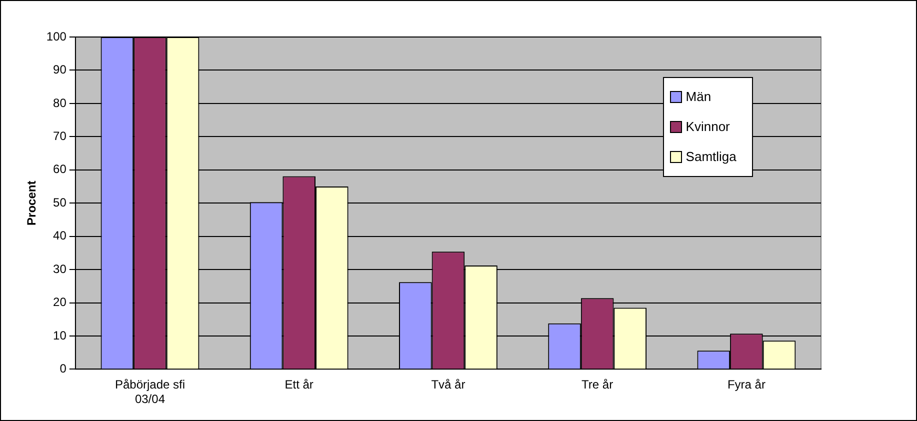 Image resolution: width=917 pixels, height=421 pixels. What do you see at coordinates (150, 392) in the screenshot?
I see `x-tick-label: Påbörjade sfi 03/04` at bounding box center [150, 392].